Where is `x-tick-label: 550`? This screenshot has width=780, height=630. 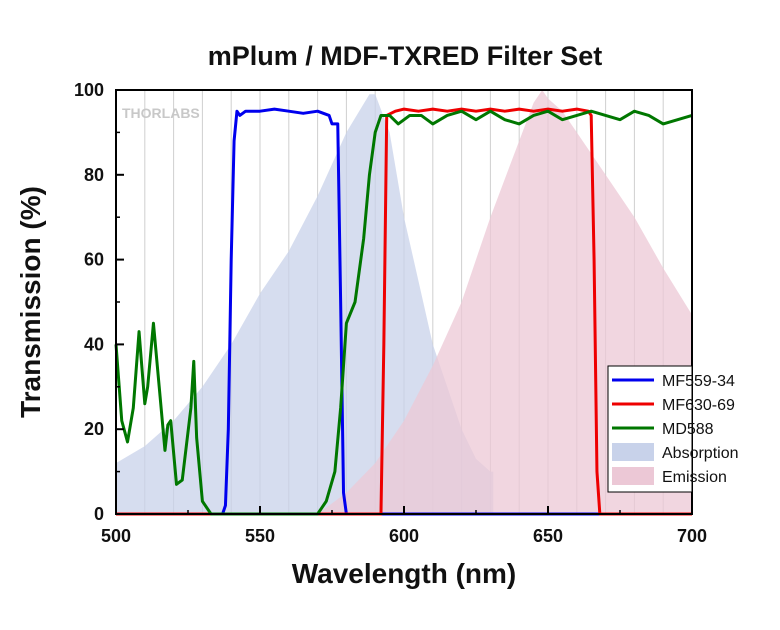 x-tick-label: 550 is located at coordinates (260, 536).